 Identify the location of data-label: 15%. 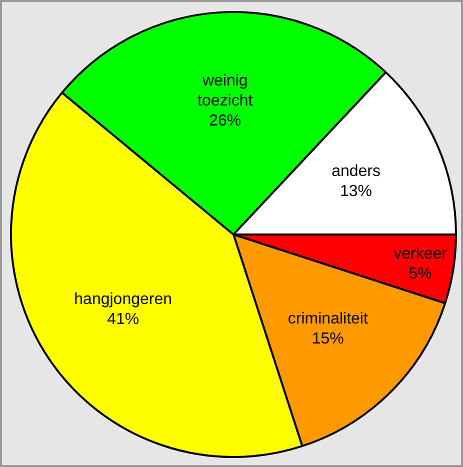
(328, 339).